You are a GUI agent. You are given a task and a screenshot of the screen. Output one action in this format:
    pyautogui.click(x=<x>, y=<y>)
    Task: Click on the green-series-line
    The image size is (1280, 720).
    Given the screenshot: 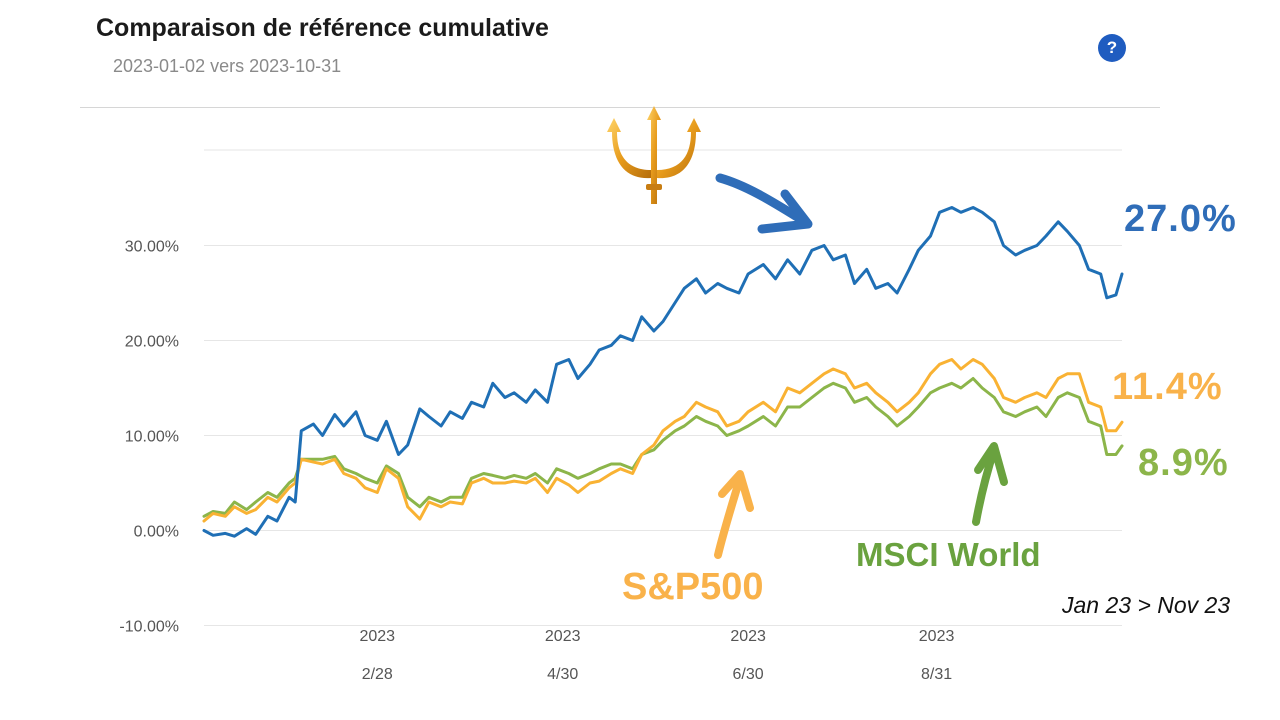 What is the action you would take?
    pyautogui.click(x=663, y=447)
    